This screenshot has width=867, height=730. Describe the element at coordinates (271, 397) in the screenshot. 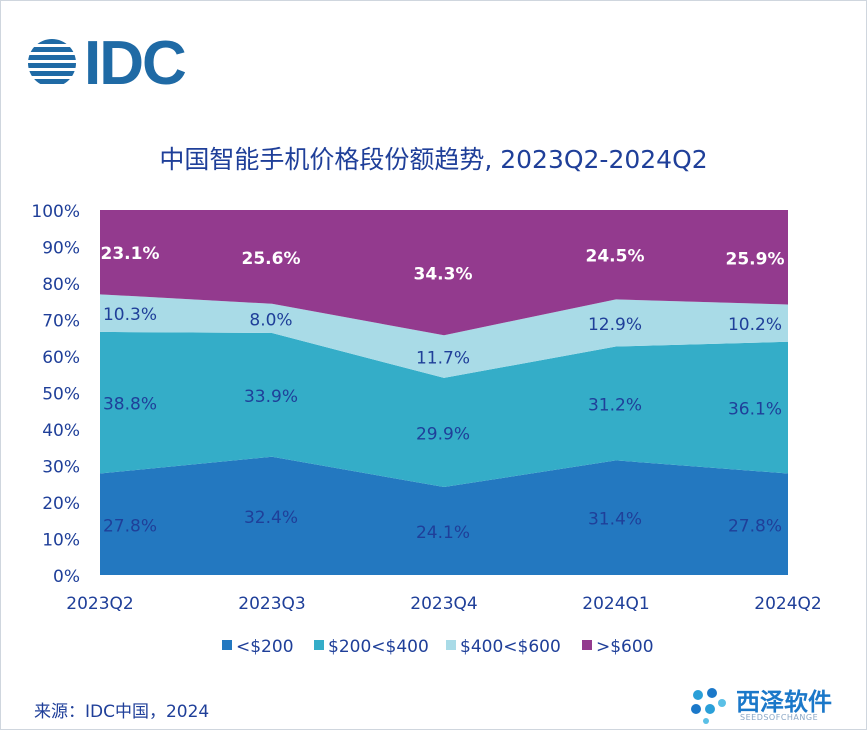

I see `data-label: 33.9%` at that location.